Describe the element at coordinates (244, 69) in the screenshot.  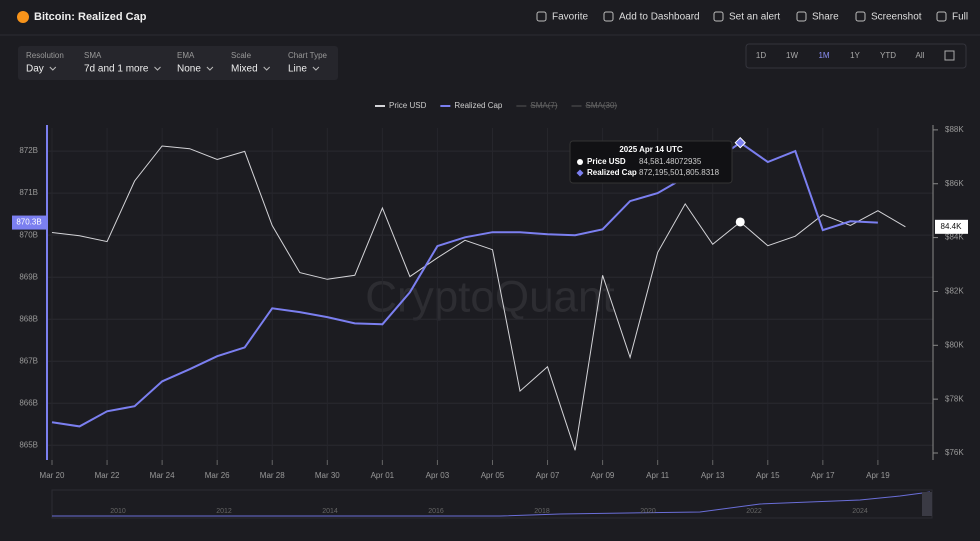
I see `control-value: Mixed` at that location.